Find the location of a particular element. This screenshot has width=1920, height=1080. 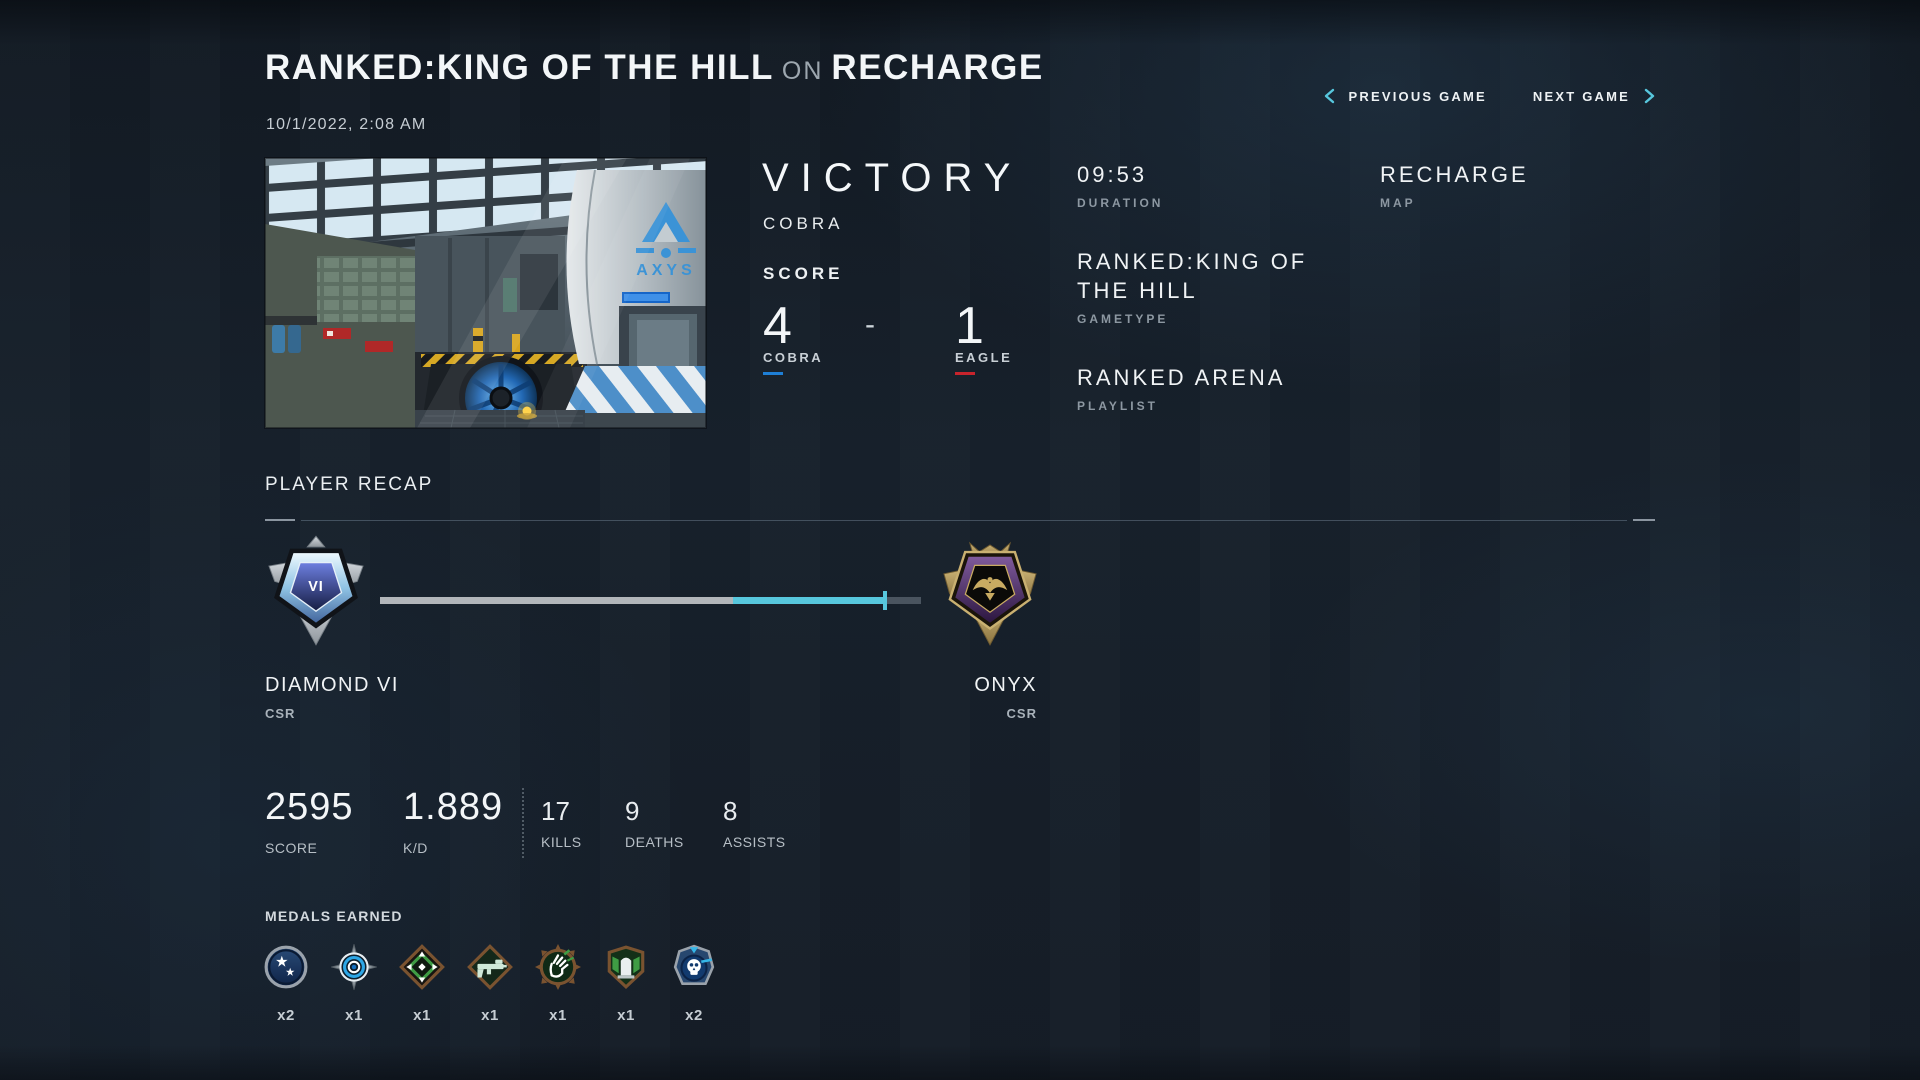

map-thumbnail: AXYS is located at coordinates (485, 293).